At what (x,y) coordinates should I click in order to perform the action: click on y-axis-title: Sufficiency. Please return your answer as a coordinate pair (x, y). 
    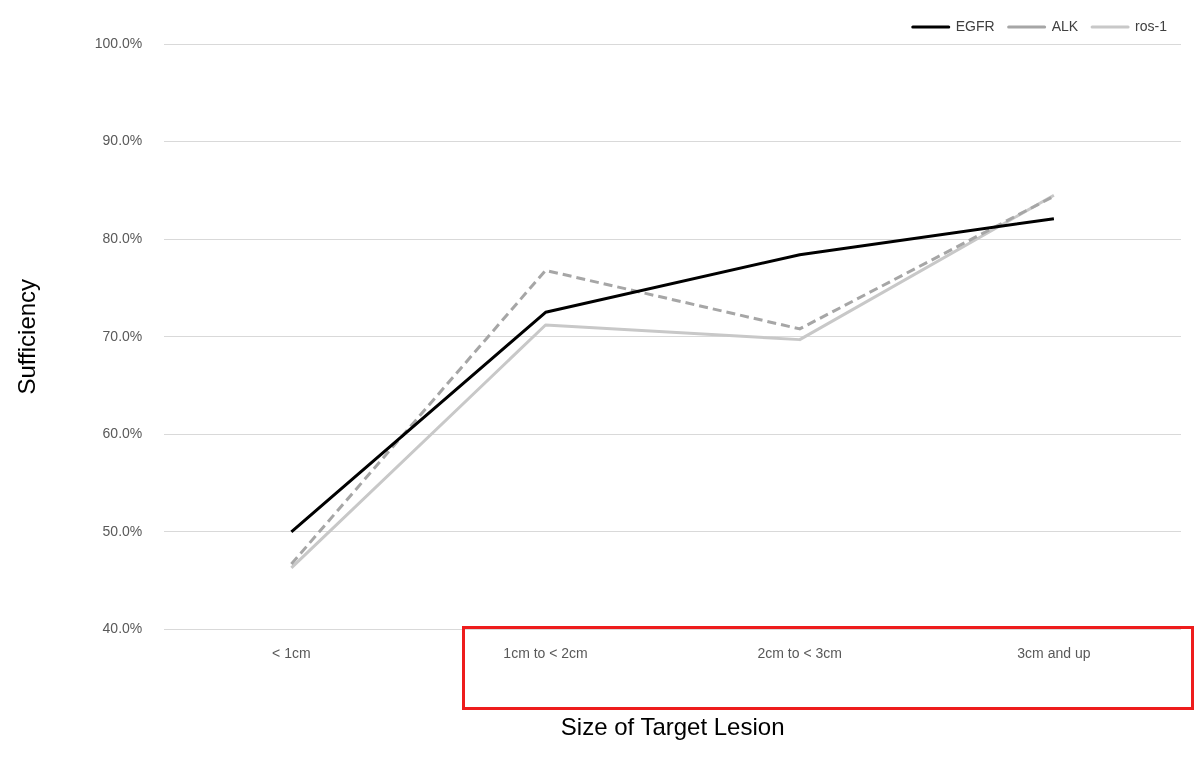
    Looking at the image, I should click on (27, 336).